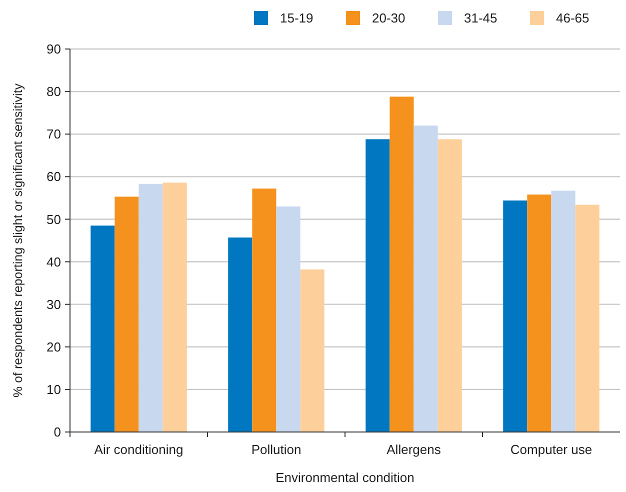 This screenshot has height=492, width=626. Describe the element at coordinates (57, 432) in the screenshot. I see `y-tick-label: 0` at that location.